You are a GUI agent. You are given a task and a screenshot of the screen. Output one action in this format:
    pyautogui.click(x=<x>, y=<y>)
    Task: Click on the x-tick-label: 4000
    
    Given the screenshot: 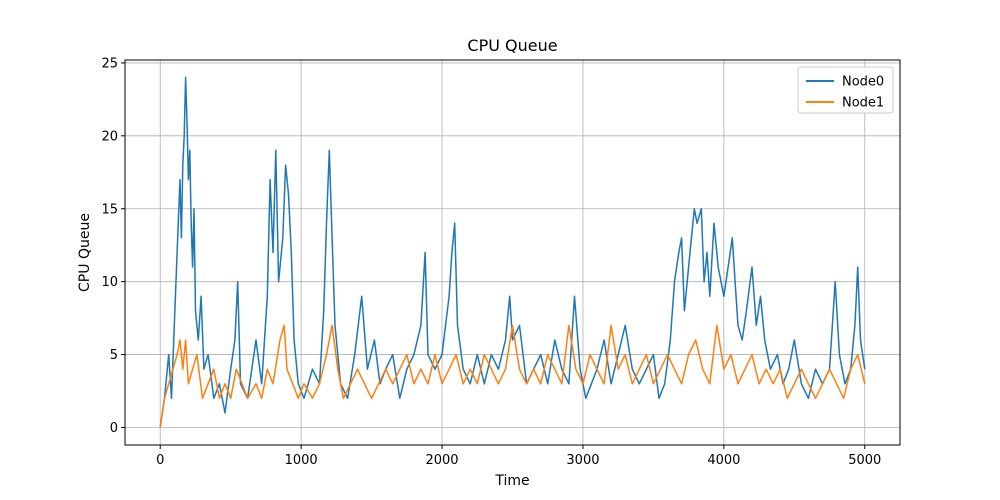 What is the action you would take?
    pyautogui.click(x=723, y=460)
    